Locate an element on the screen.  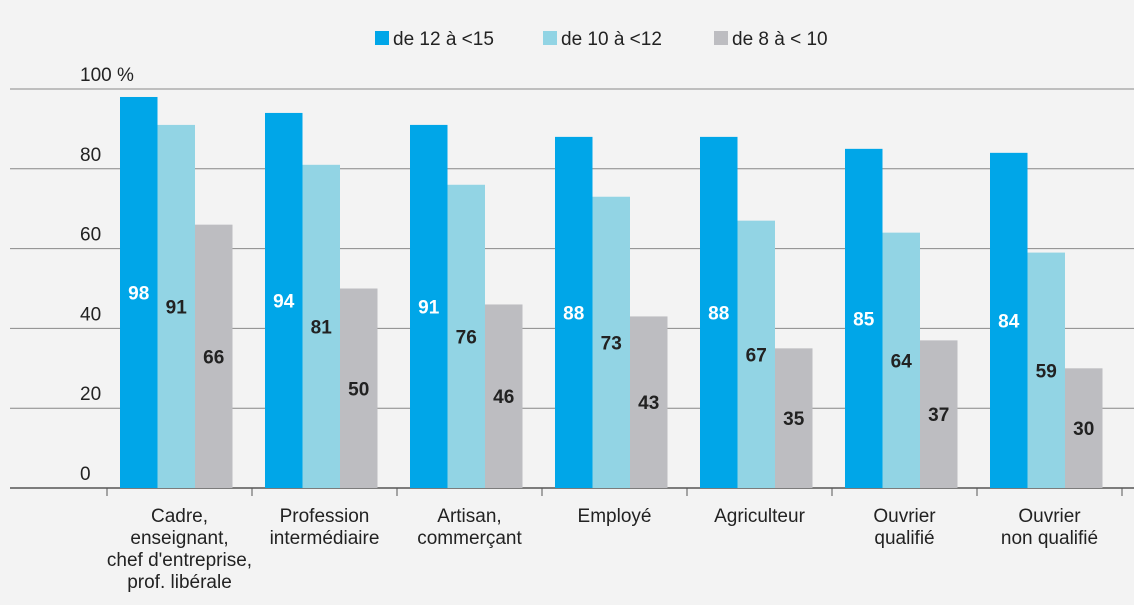
value-label: 81 is located at coordinates (322, 327).